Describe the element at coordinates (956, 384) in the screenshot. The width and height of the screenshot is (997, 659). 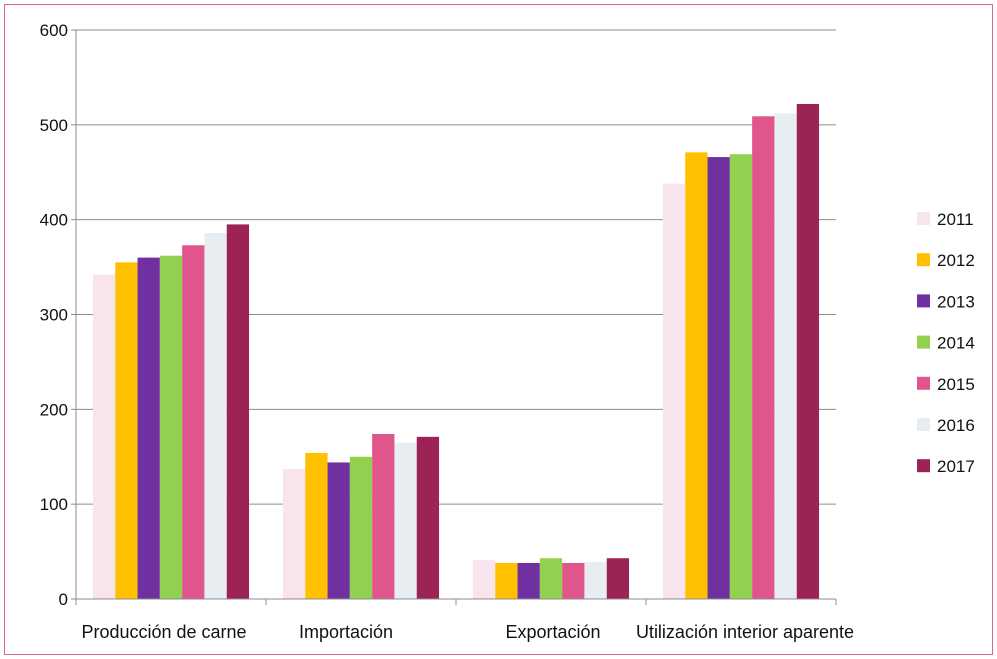
I see `legend-label: 2015` at that location.